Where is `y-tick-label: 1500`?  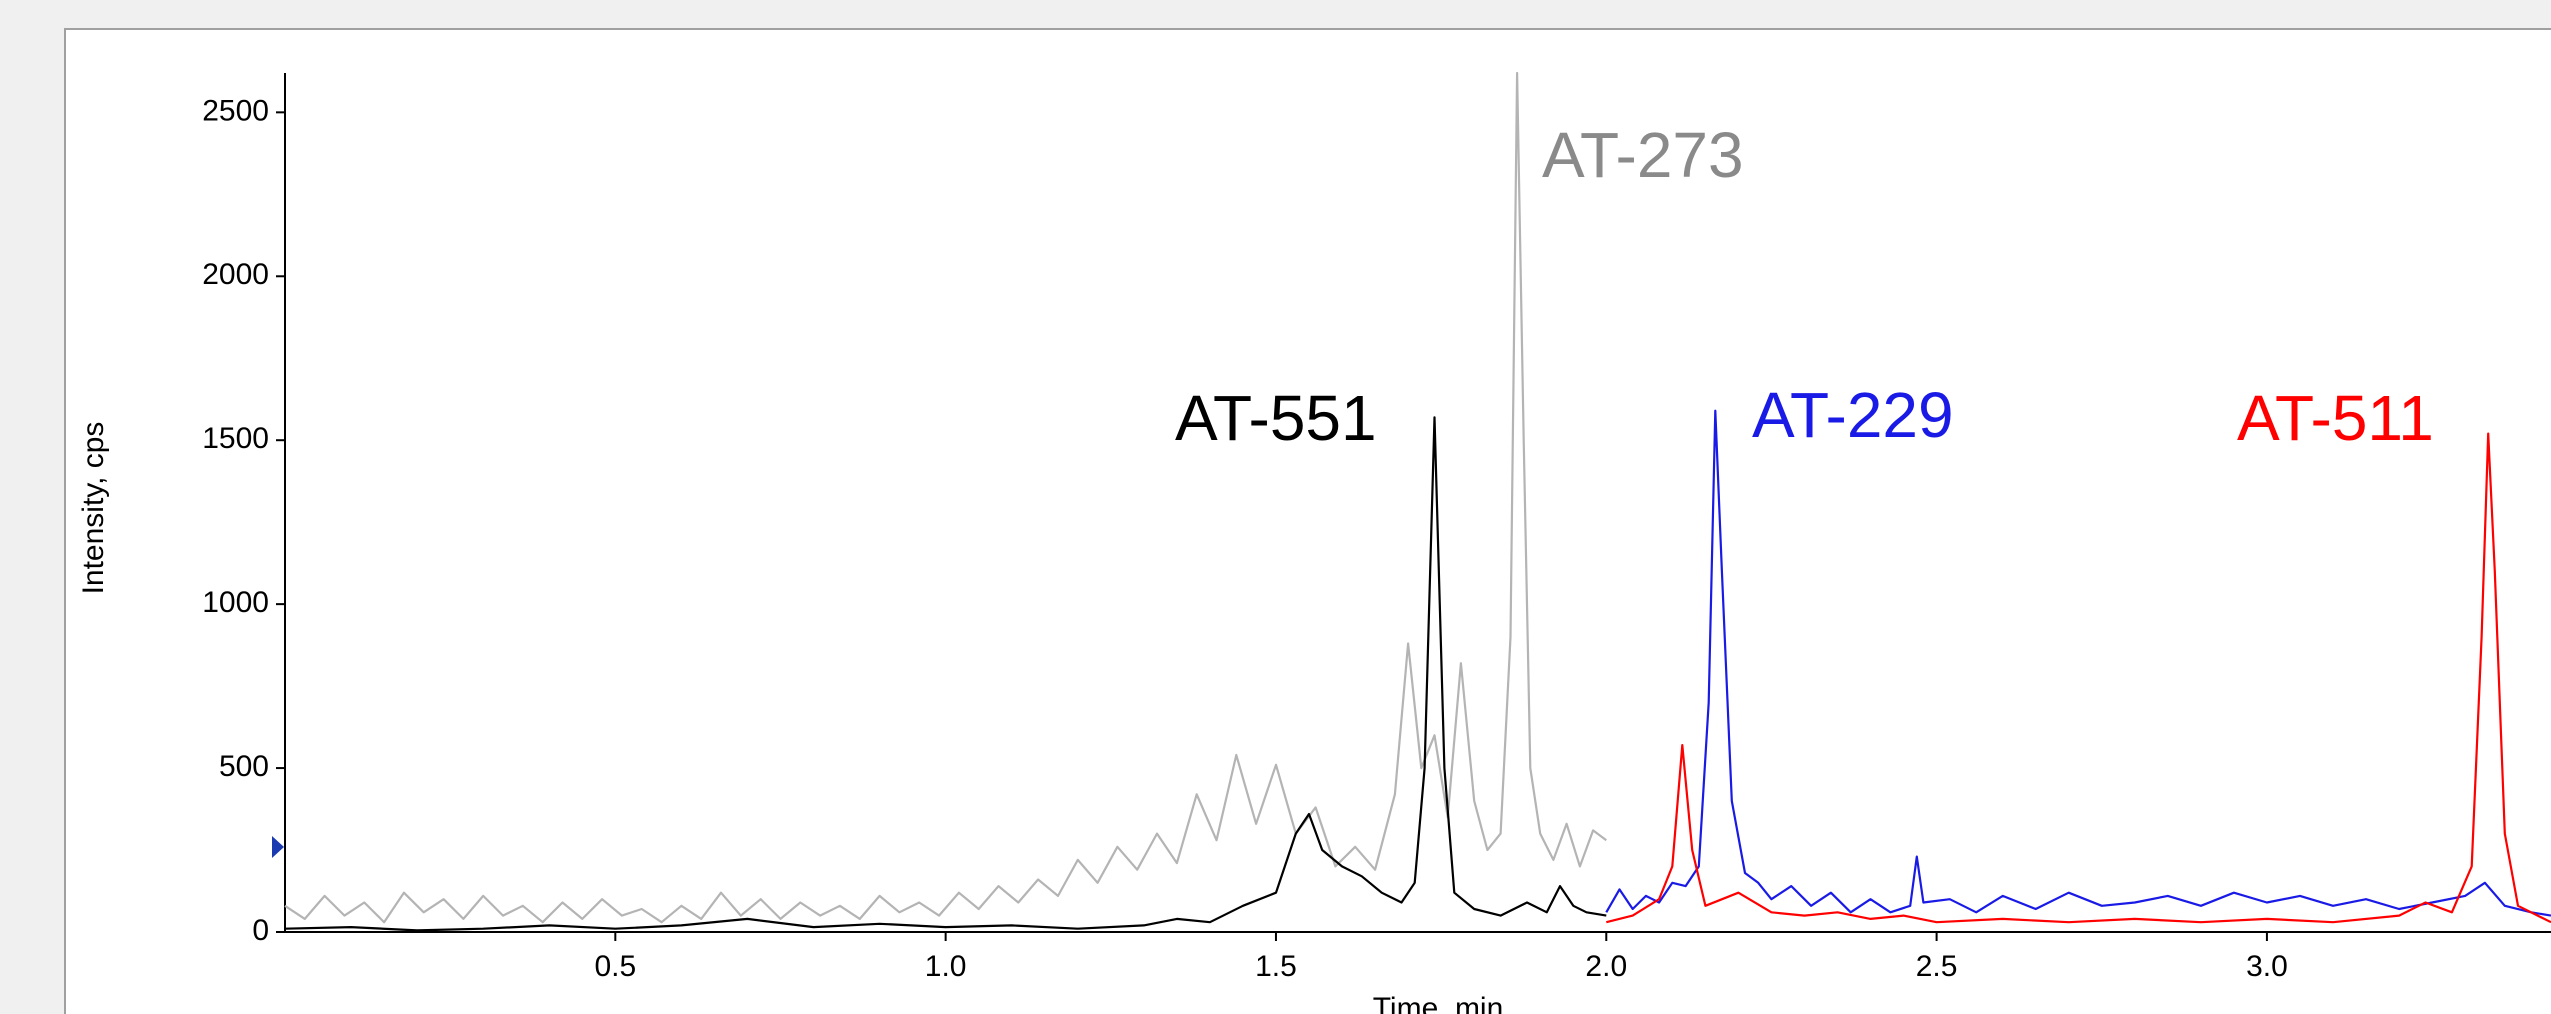
y-tick-label: 1500 is located at coordinates (235, 438).